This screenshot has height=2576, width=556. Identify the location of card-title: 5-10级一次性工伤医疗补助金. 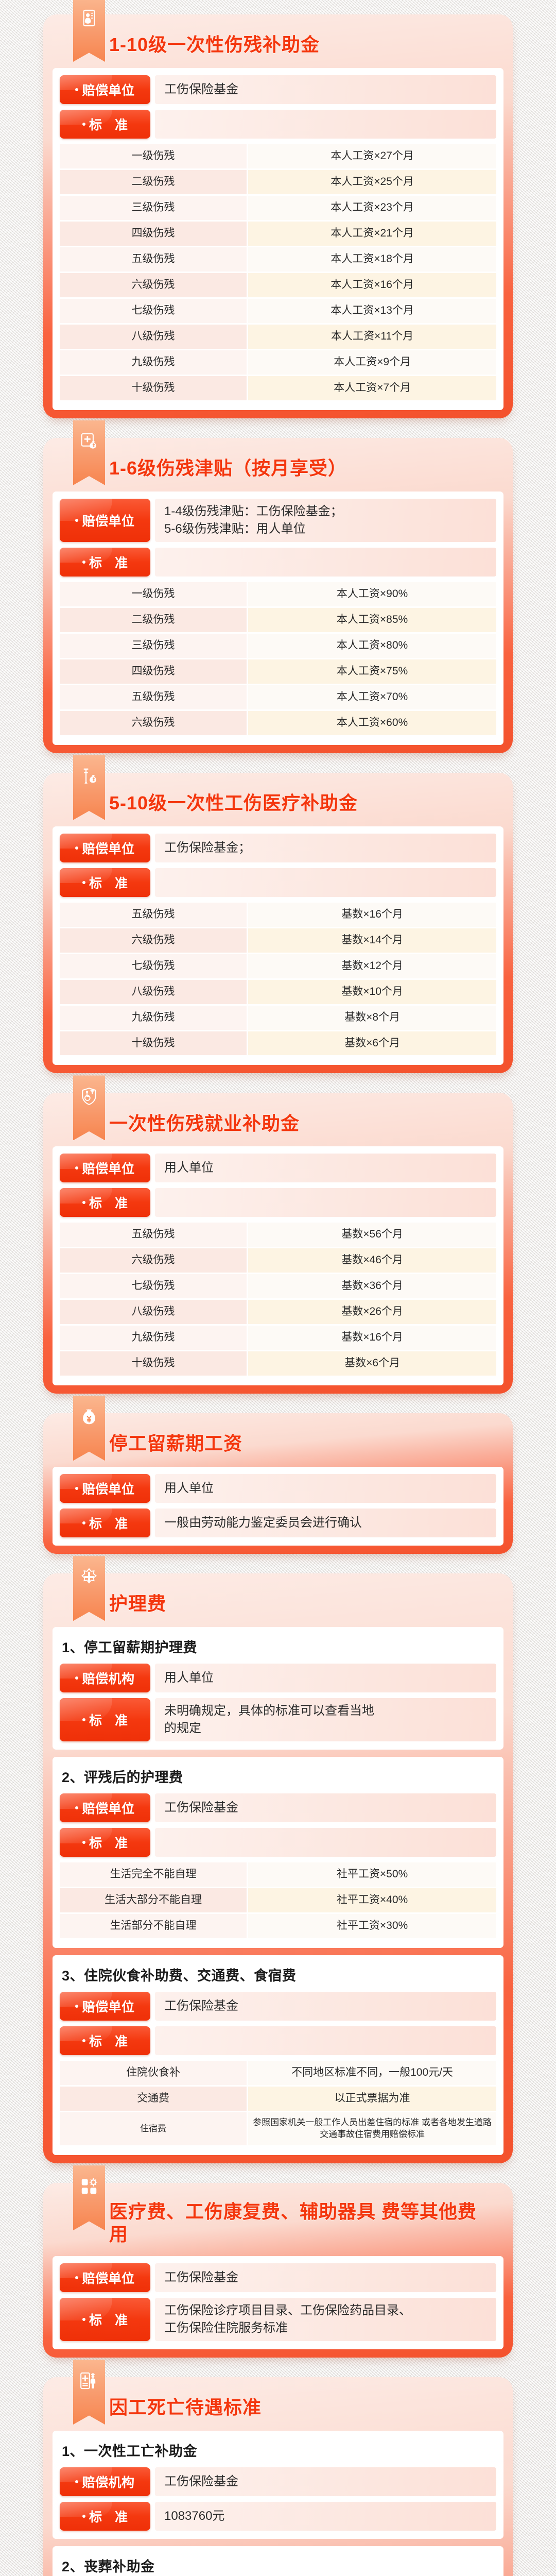
(233, 803).